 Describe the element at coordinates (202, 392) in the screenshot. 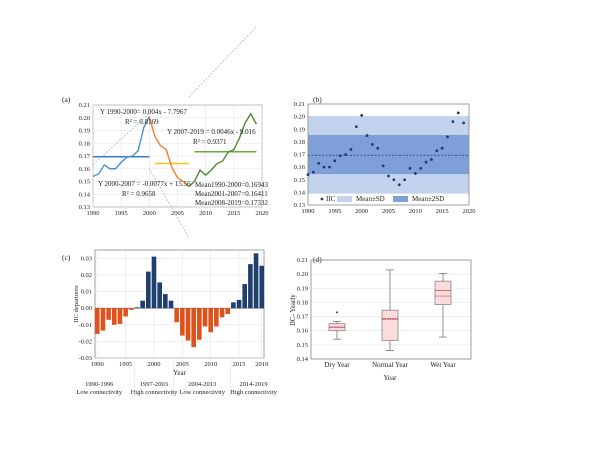

I see `period-label: Low connectivity` at that location.